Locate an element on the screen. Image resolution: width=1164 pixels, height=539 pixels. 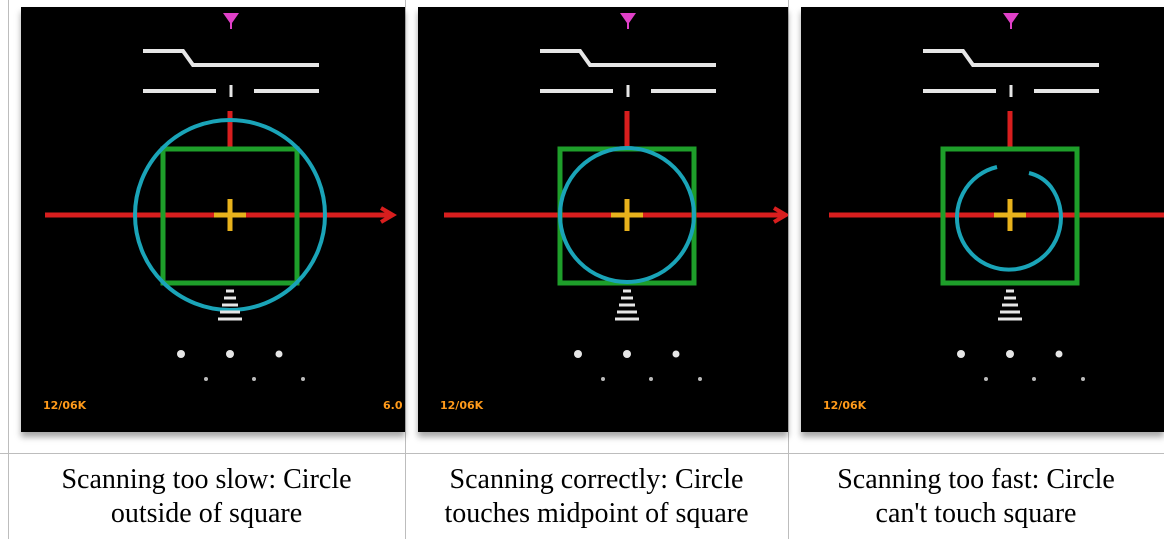
caption-line-1: Scanning too slow: Circle is located at coordinates (206, 479).